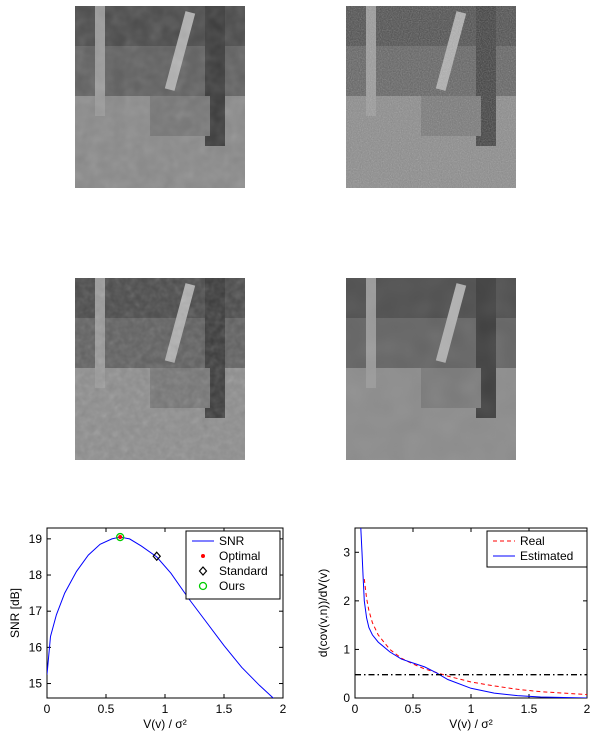 The image size is (593, 738). Describe the element at coordinates (346, 552) in the screenshot. I see `y-tick-label: 3` at that location.